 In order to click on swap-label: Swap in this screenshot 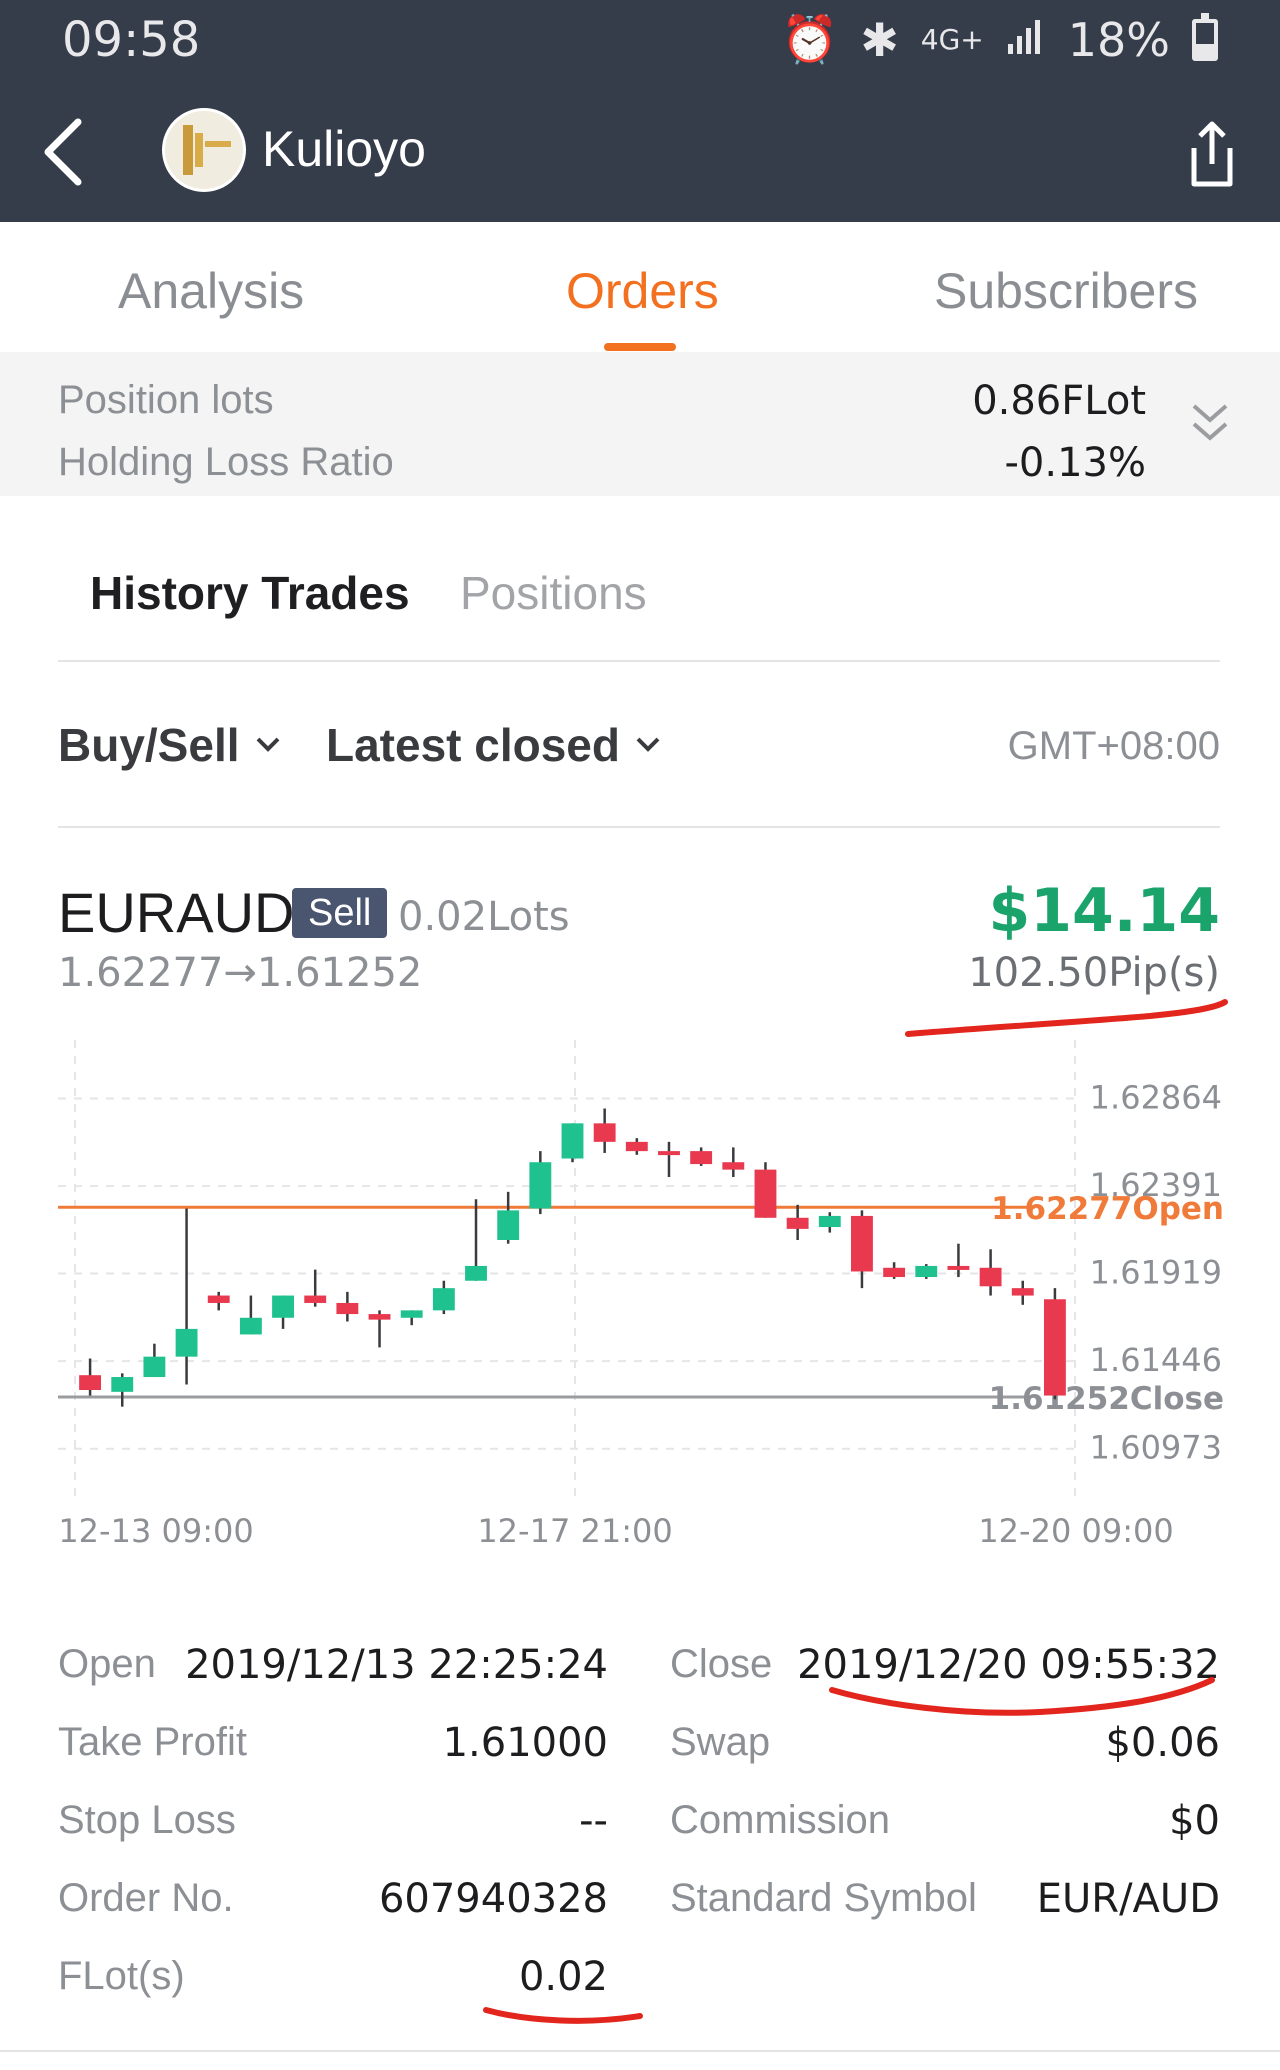, I will do `click(720, 1742)`.